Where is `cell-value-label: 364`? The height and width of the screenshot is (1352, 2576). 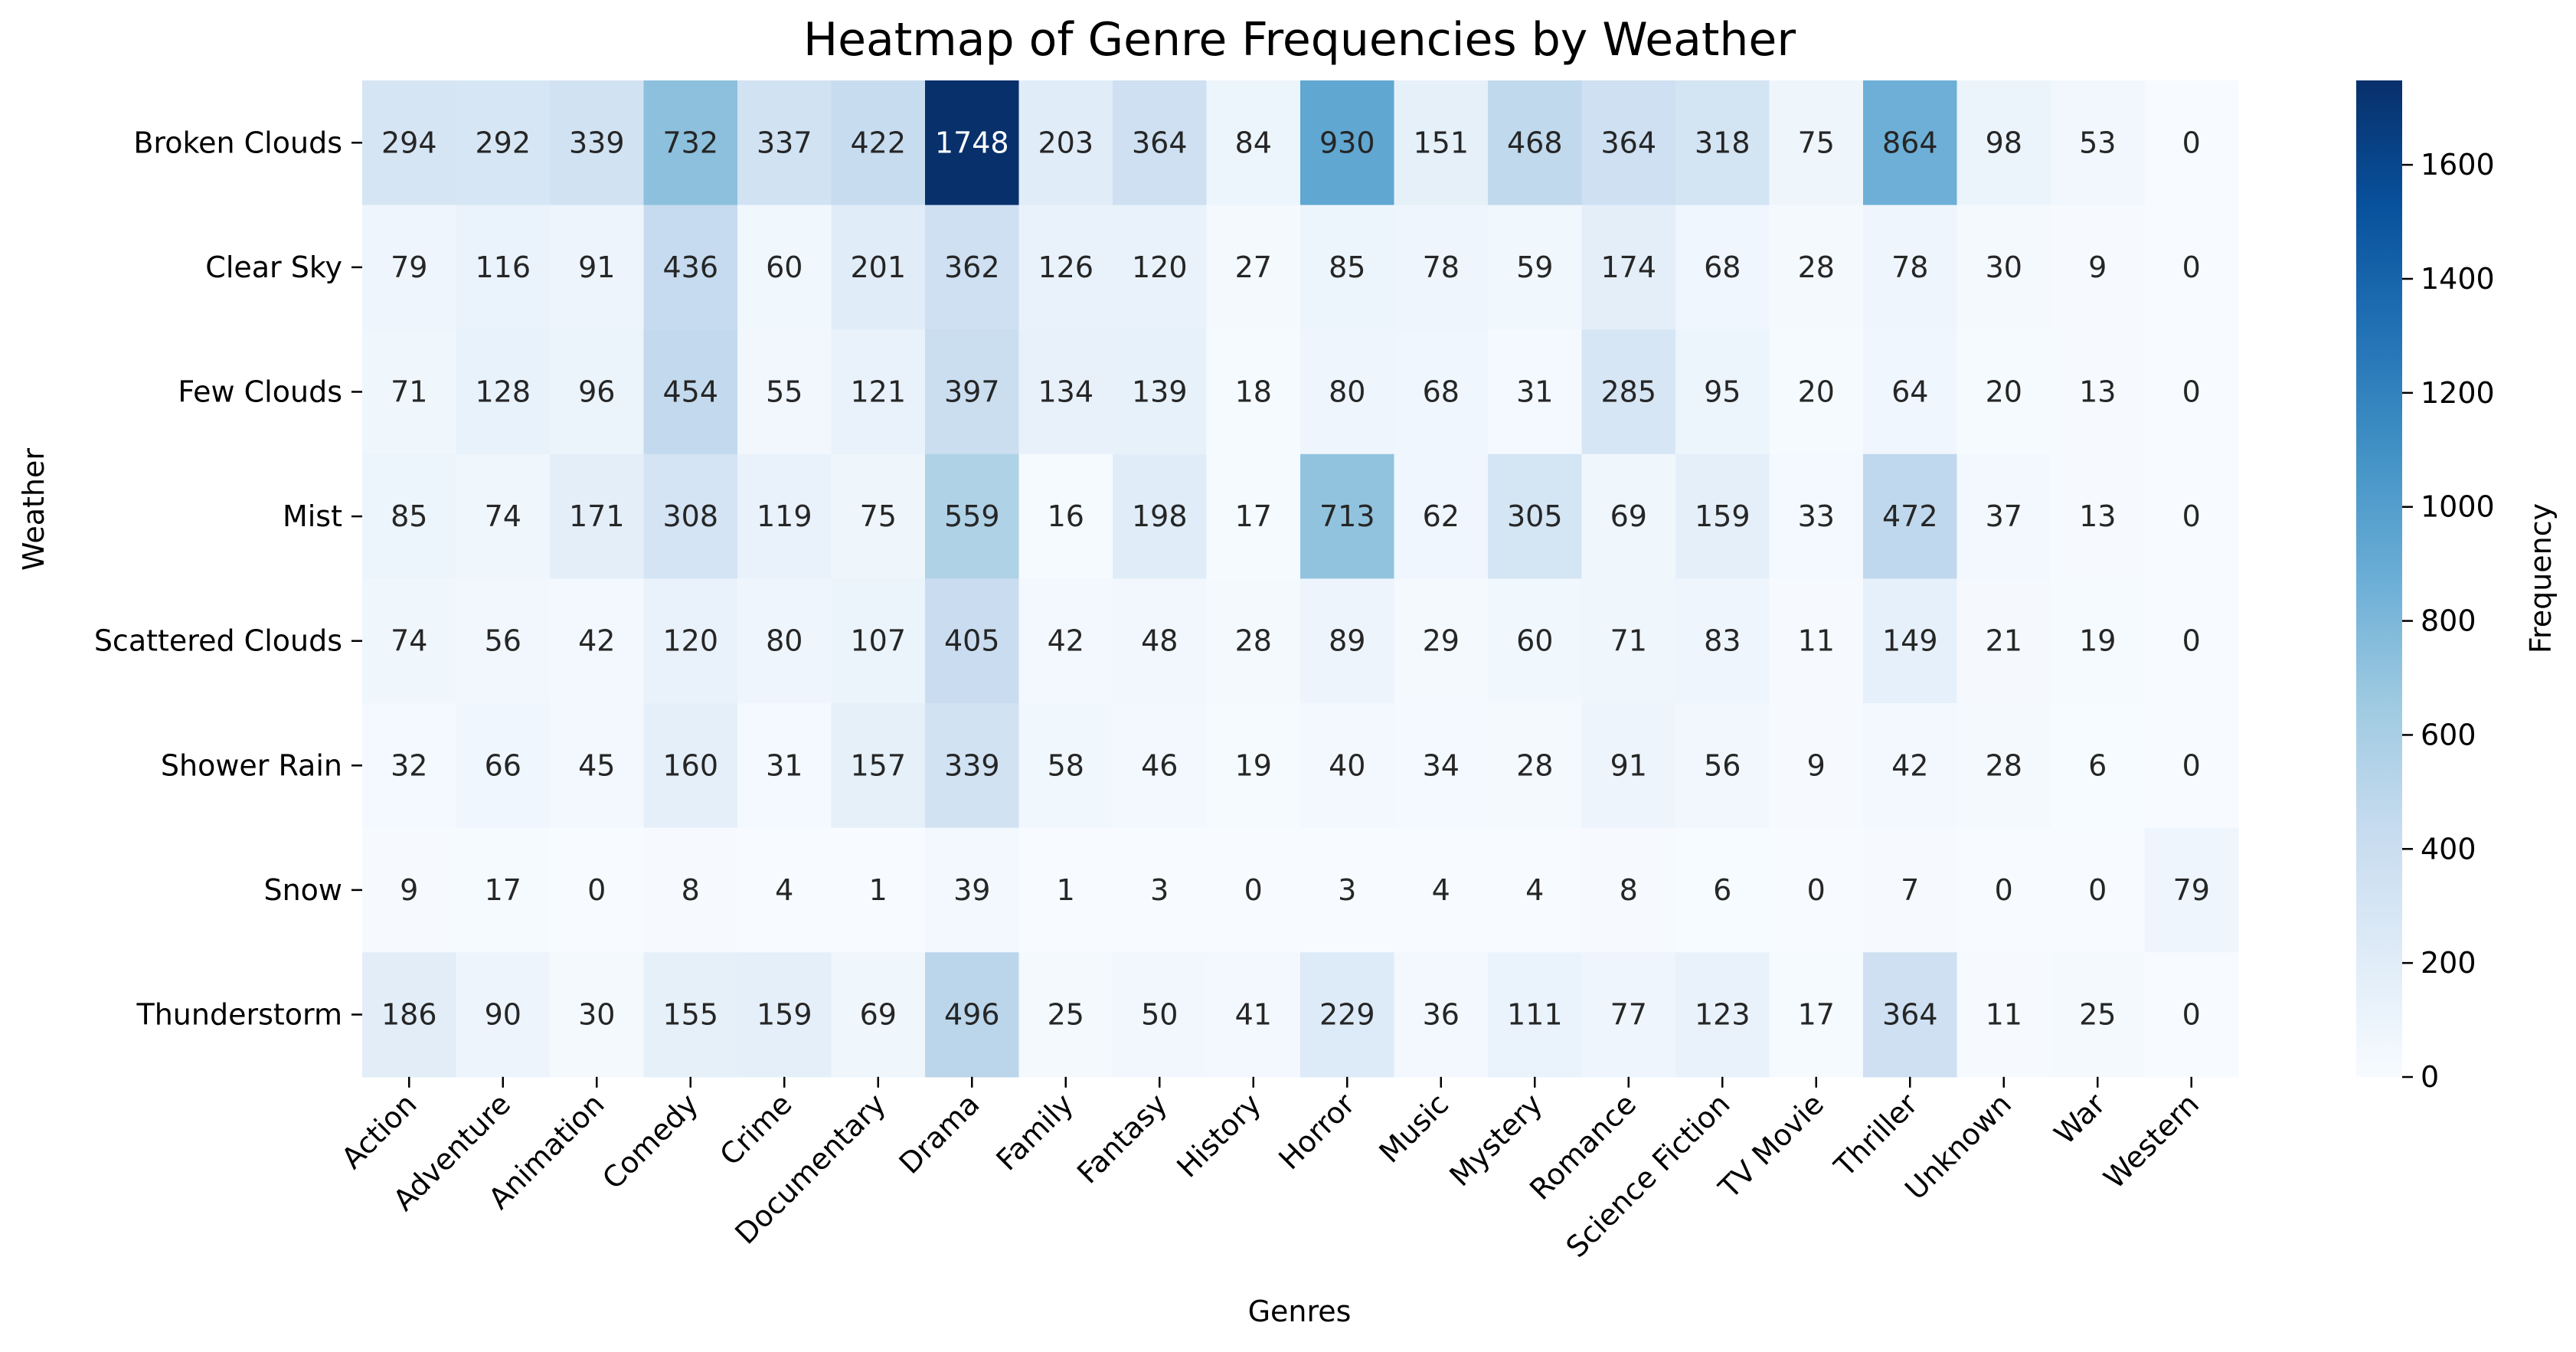 cell-value-label: 364 is located at coordinates (1160, 142).